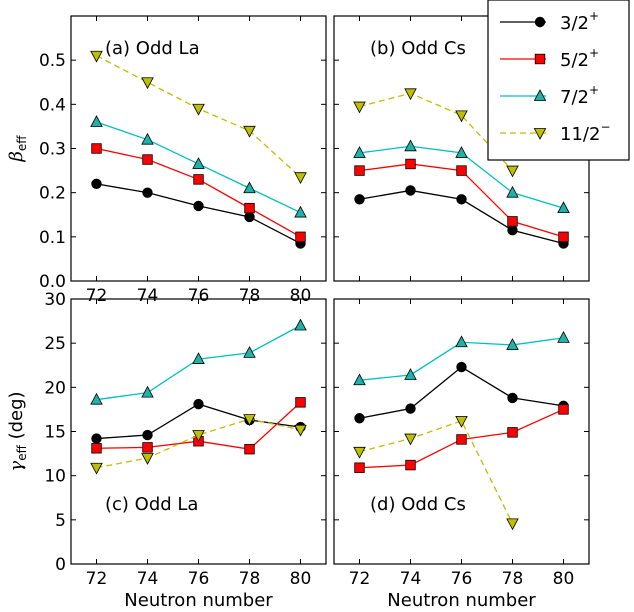 The image size is (634, 612). What do you see at coordinates (540, 134) in the screenshot?
I see `legend-marker-triangle-down` at bounding box center [540, 134].